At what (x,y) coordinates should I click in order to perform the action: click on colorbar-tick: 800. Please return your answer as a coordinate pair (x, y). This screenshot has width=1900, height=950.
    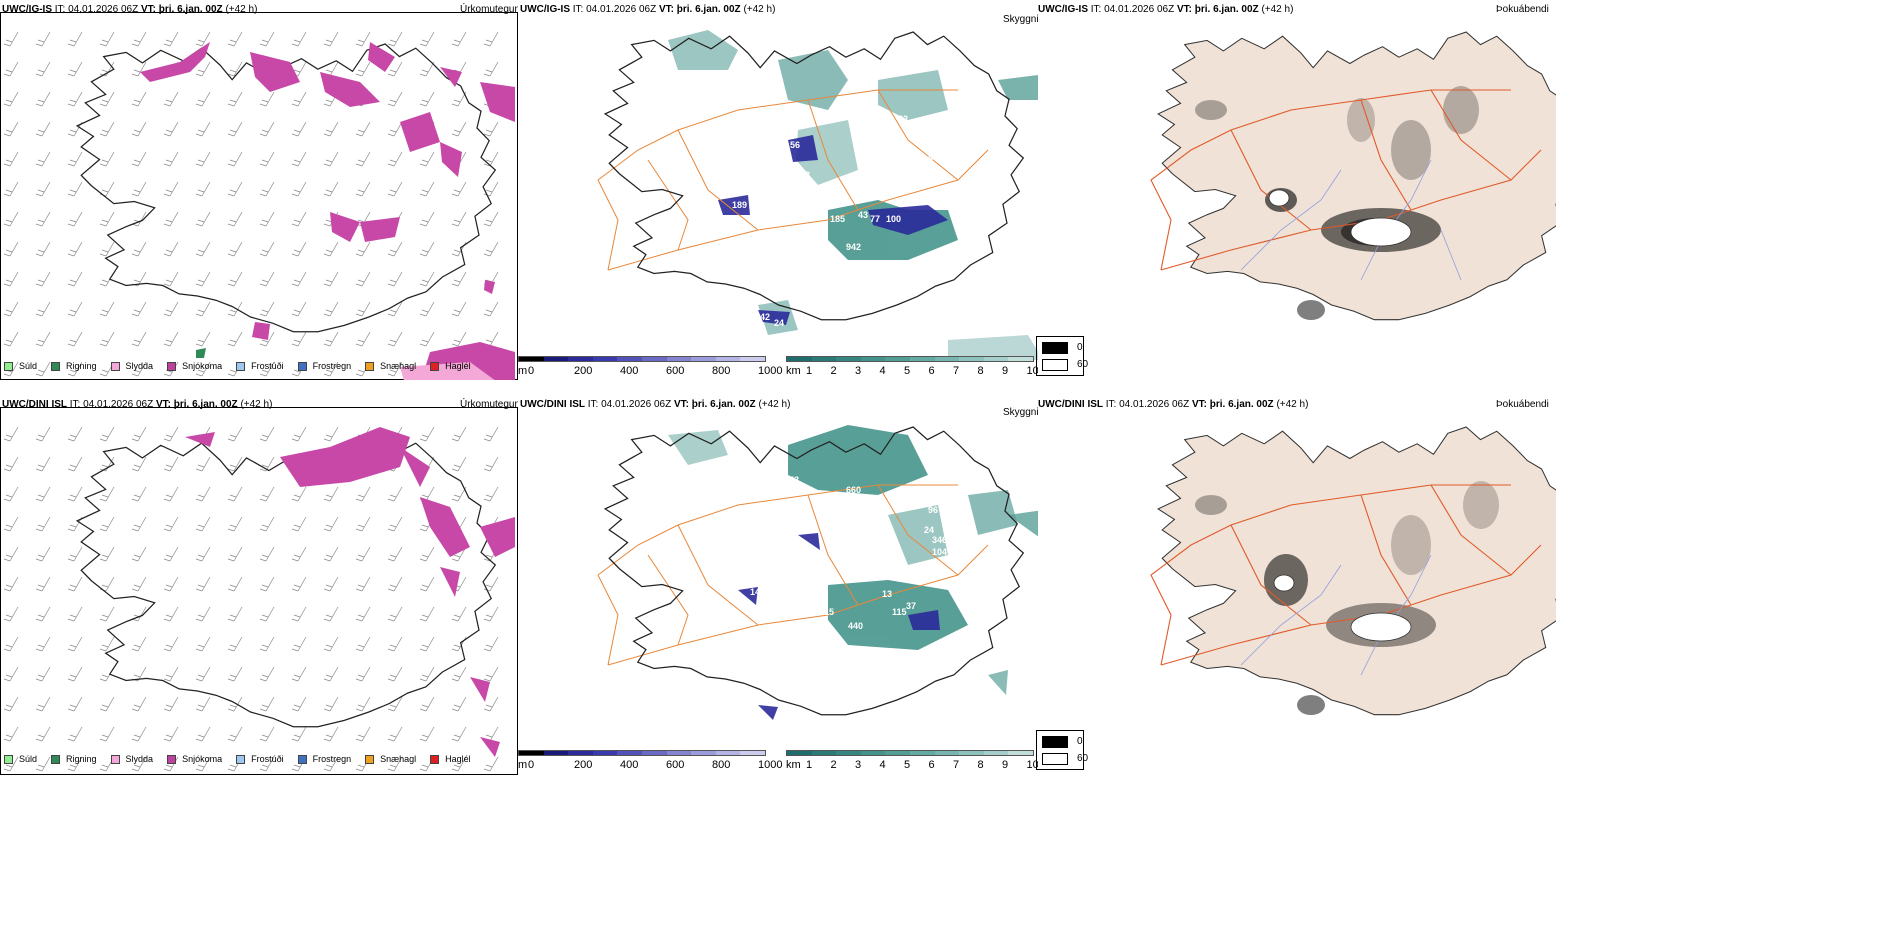
    Looking at the image, I should click on (721, 371).